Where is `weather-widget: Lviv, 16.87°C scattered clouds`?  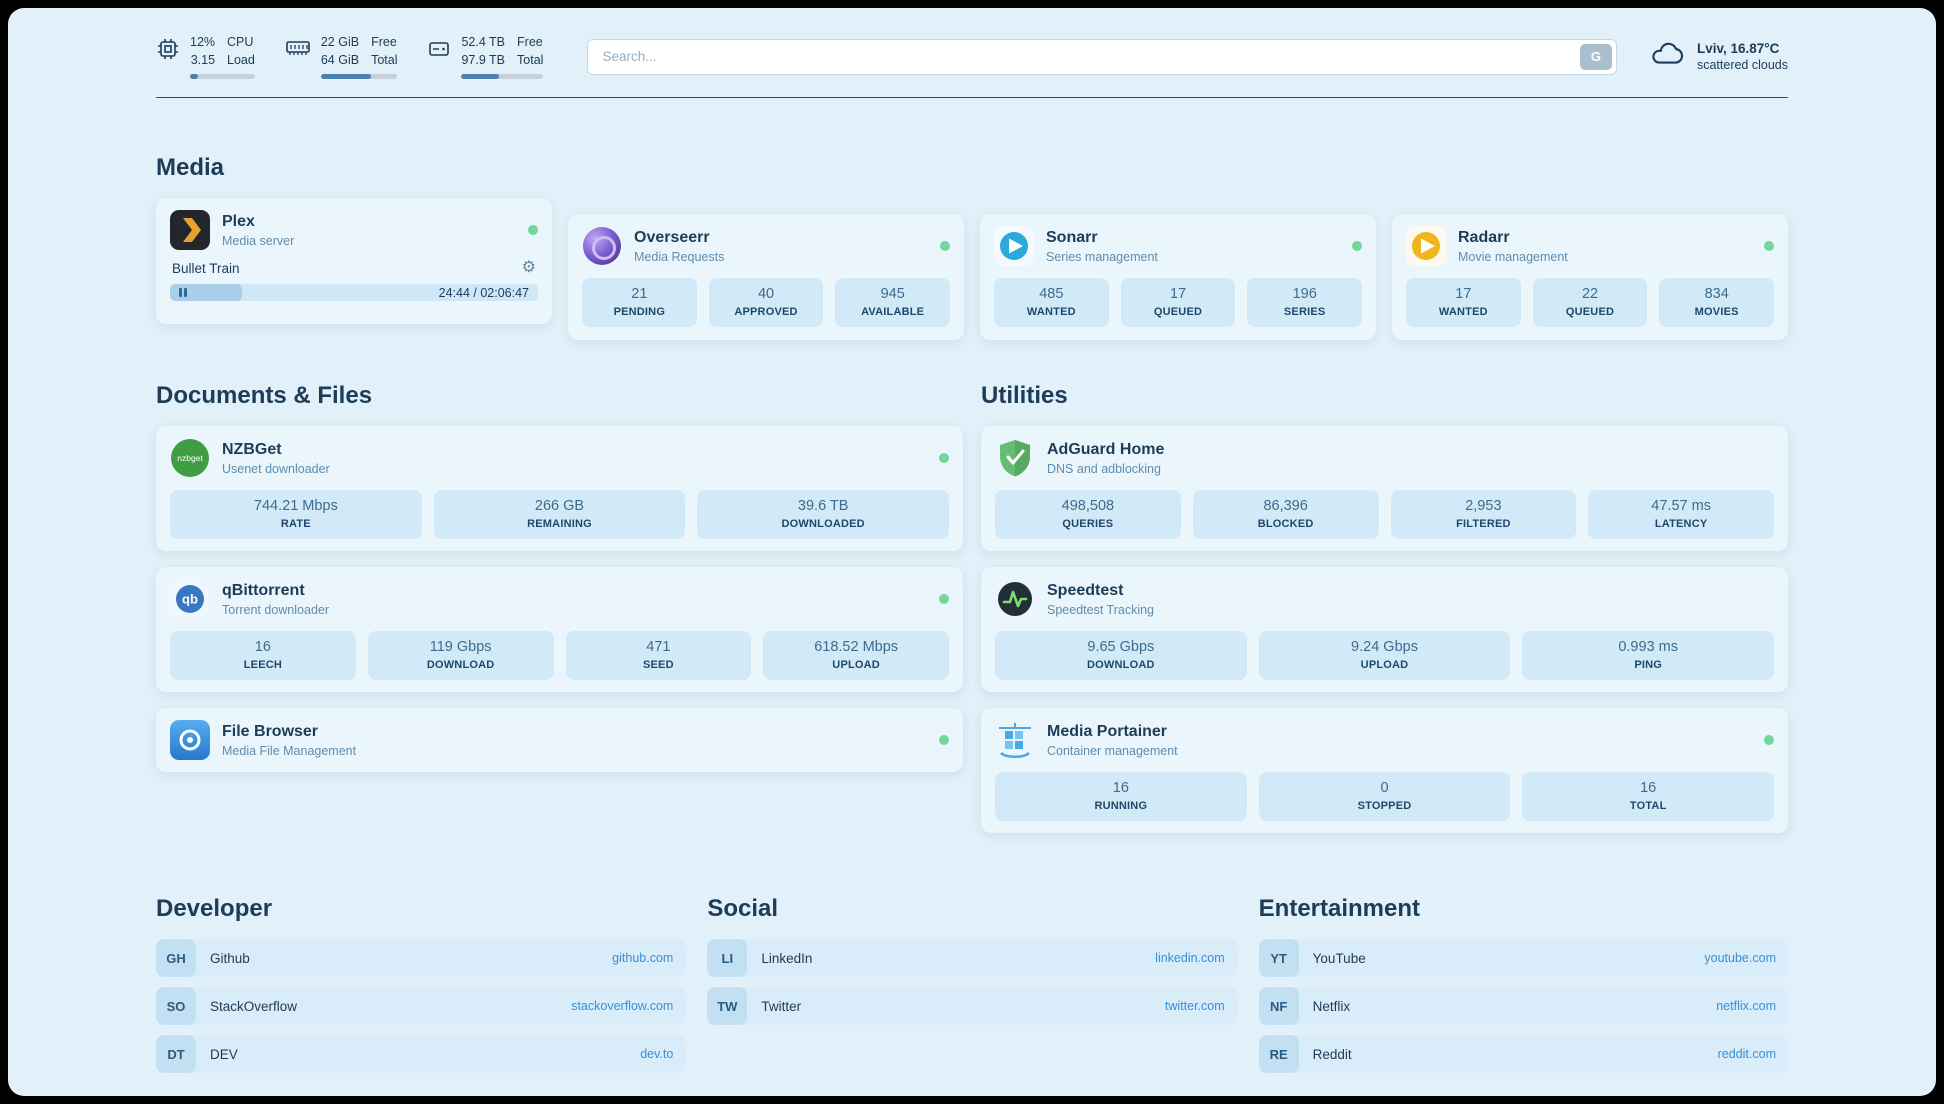
weather-widget: Lviv, 16.87°C scattered clouds is located at coordinates (1718, 56).